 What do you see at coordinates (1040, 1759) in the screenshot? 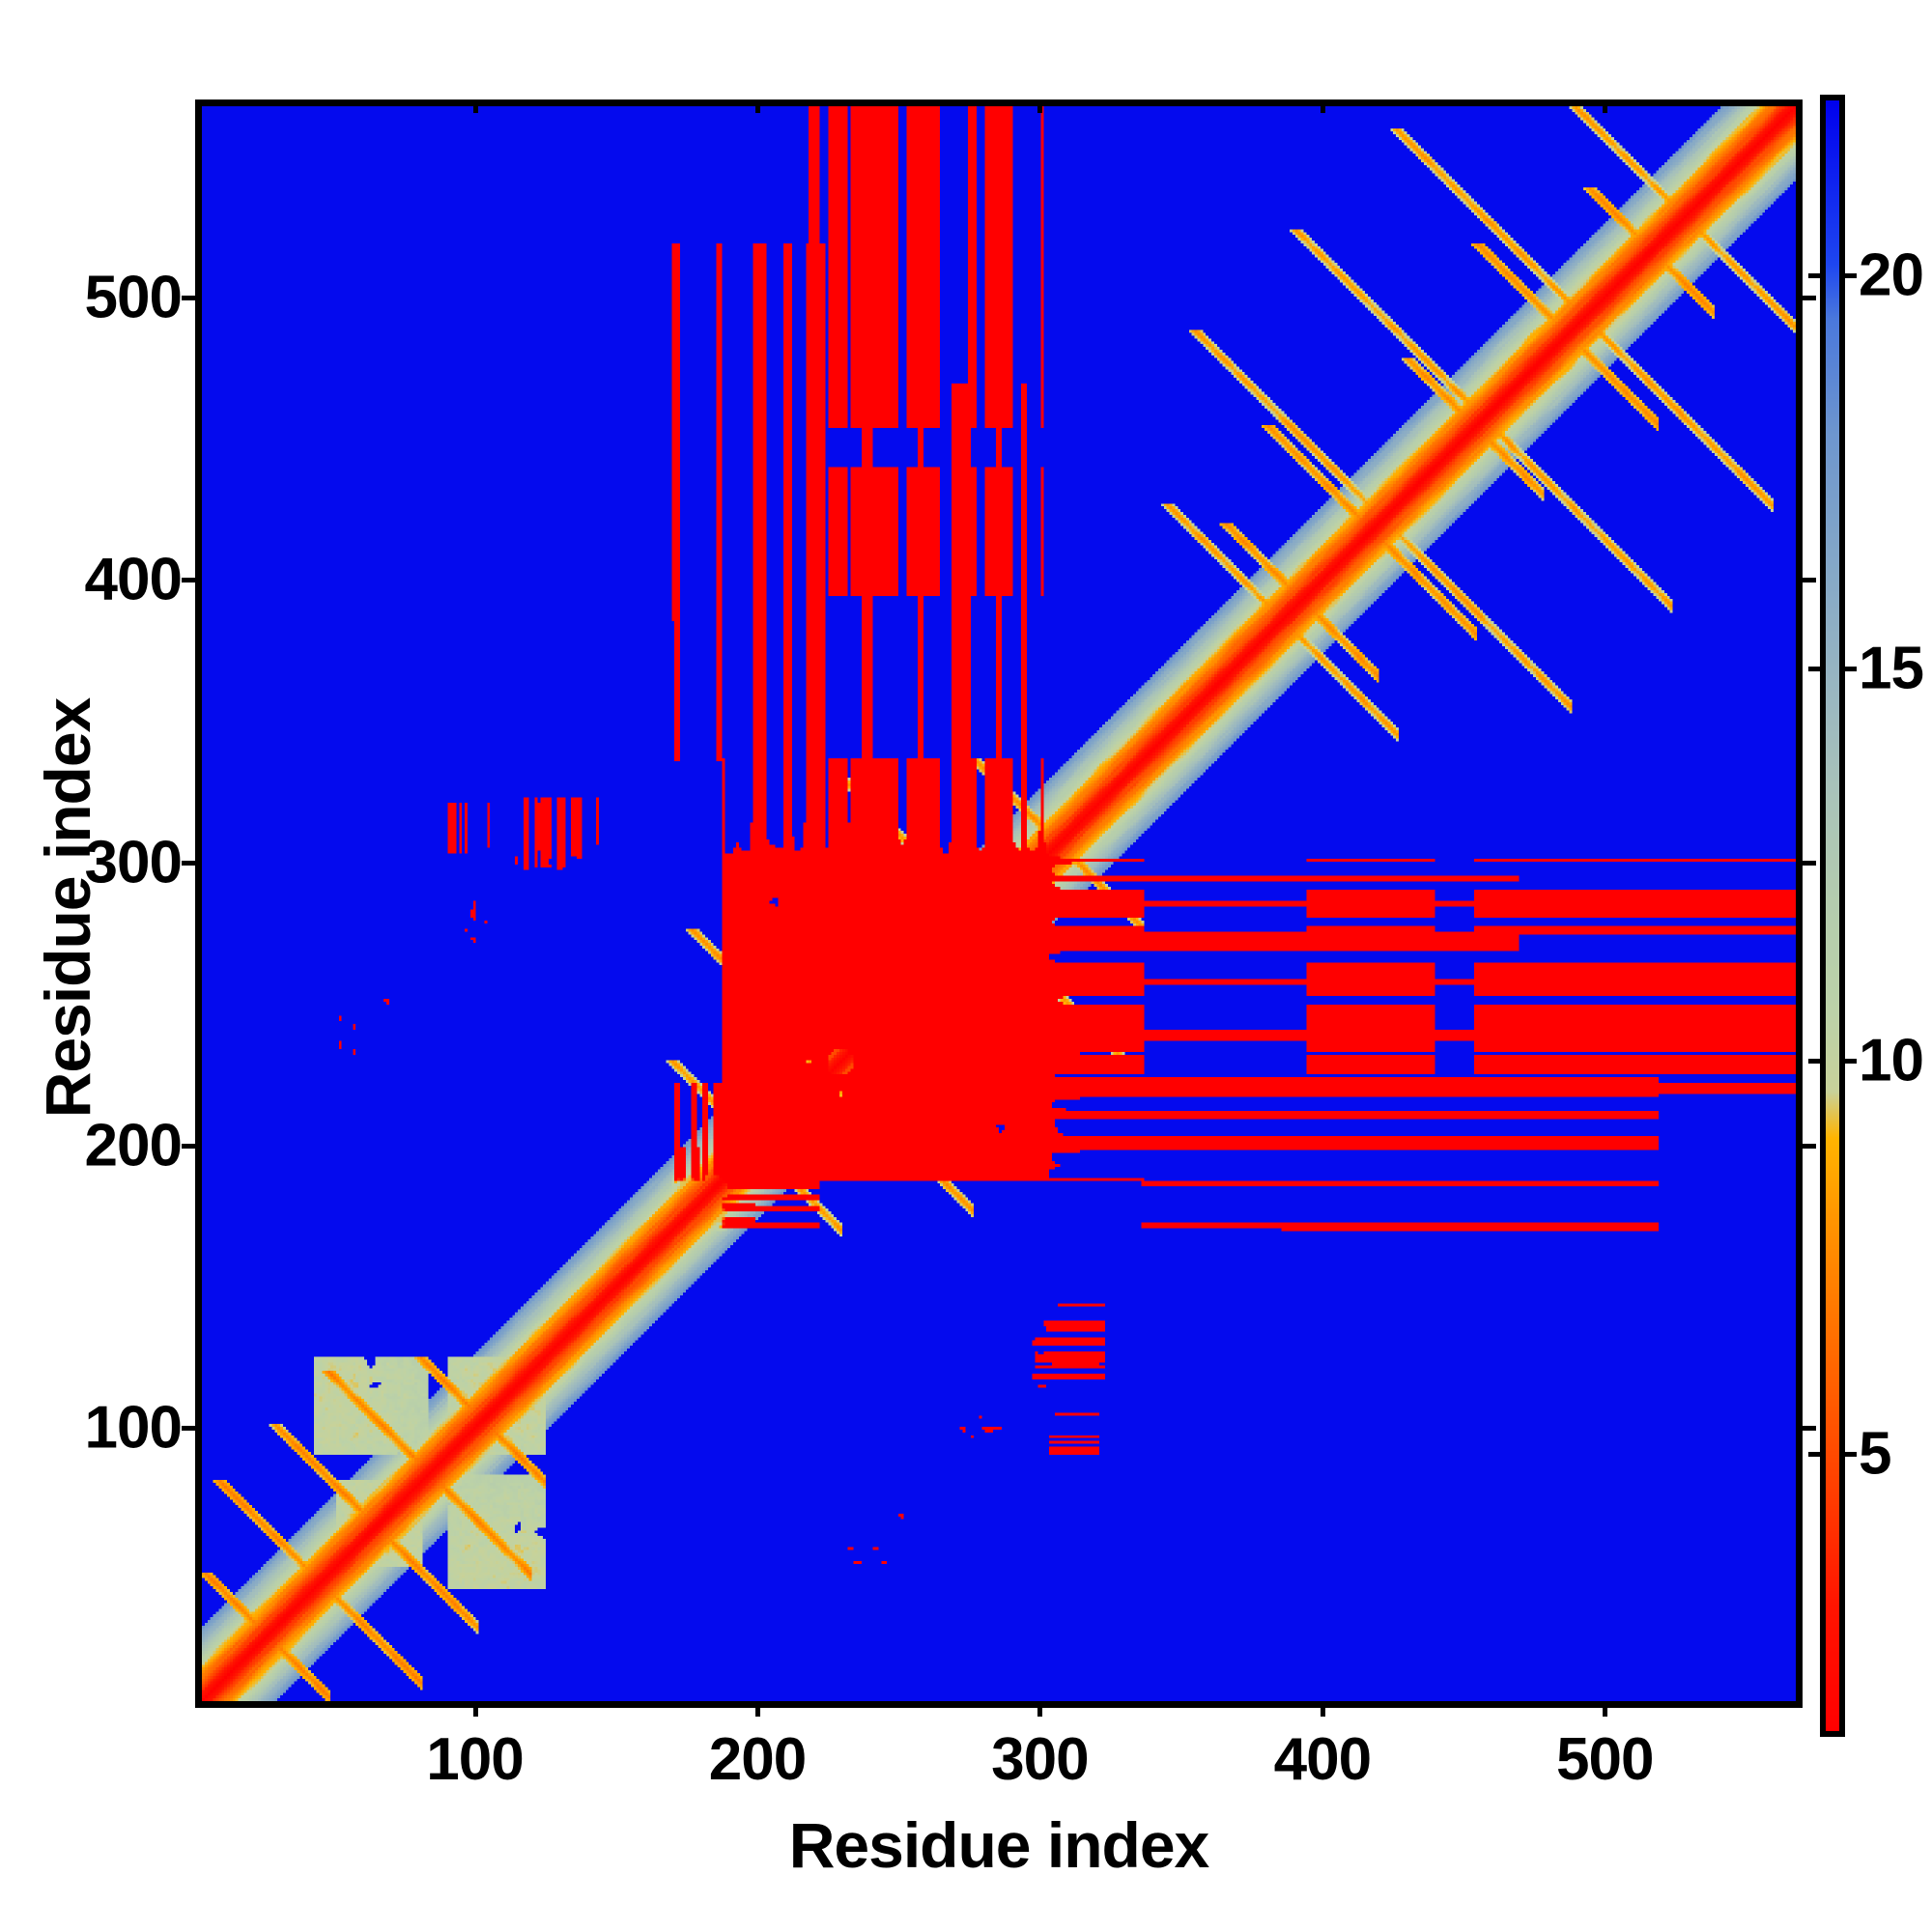
I see `x-tick-label: 300` at bounding box center [1040, 1759].